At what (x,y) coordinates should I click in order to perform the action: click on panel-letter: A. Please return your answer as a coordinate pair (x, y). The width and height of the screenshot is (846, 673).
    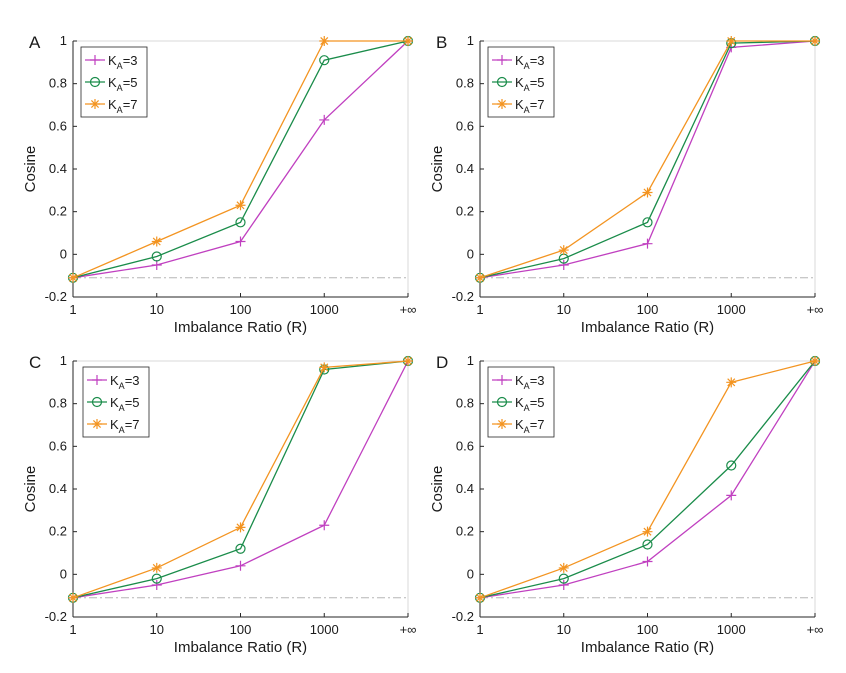
    Looking at the image, I should click on (35, 42).